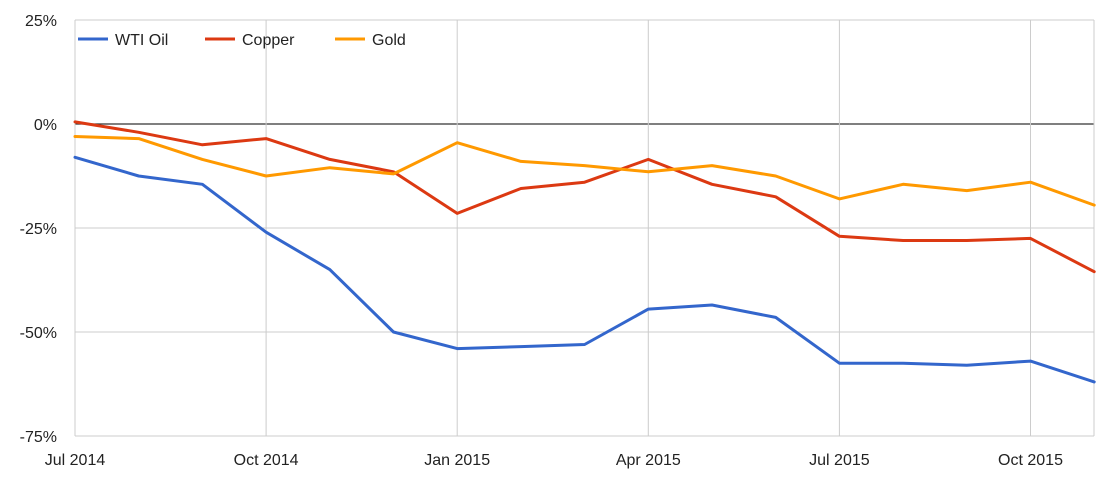 The image size is (1108, 488). I want to click on legend-label: Gold, so click(389, 40).